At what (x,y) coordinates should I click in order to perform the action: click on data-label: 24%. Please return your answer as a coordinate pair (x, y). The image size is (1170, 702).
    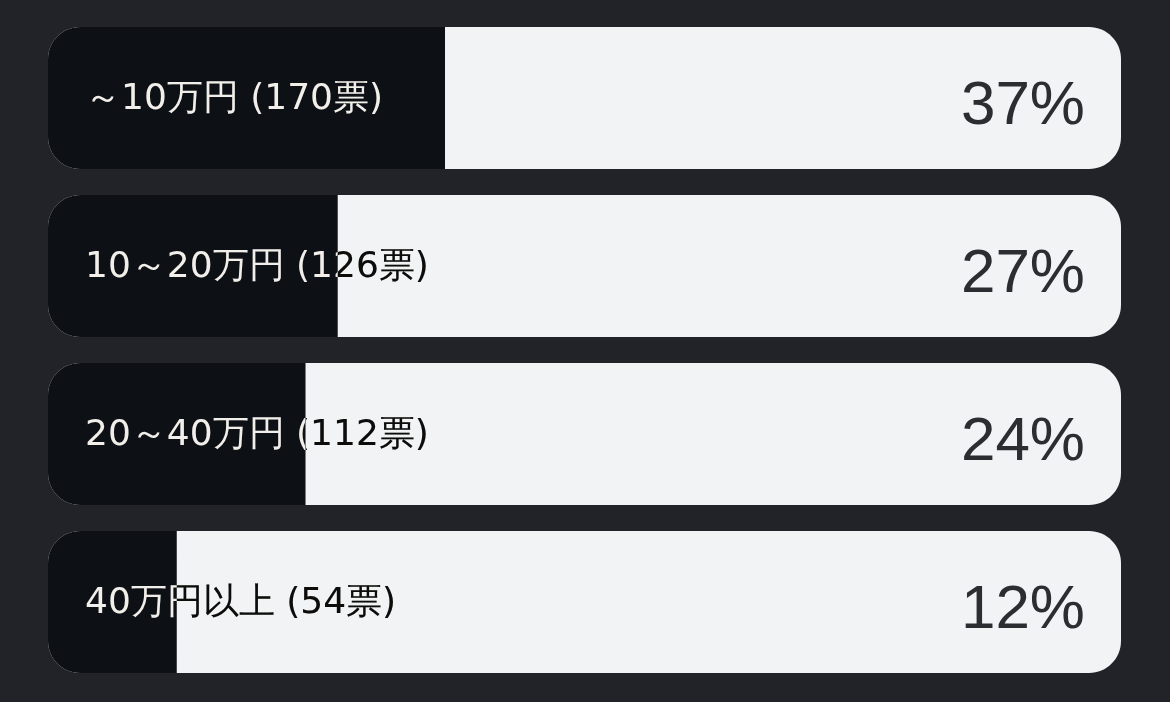
    Looking at the image, I should click on (1022, 439).